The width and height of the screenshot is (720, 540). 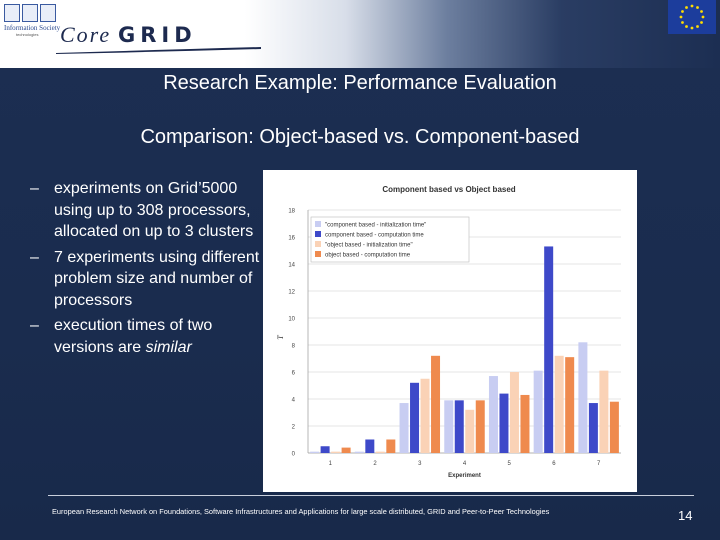 I want to click on is-logo-line1: Information Society, so click(x=32, y=28).